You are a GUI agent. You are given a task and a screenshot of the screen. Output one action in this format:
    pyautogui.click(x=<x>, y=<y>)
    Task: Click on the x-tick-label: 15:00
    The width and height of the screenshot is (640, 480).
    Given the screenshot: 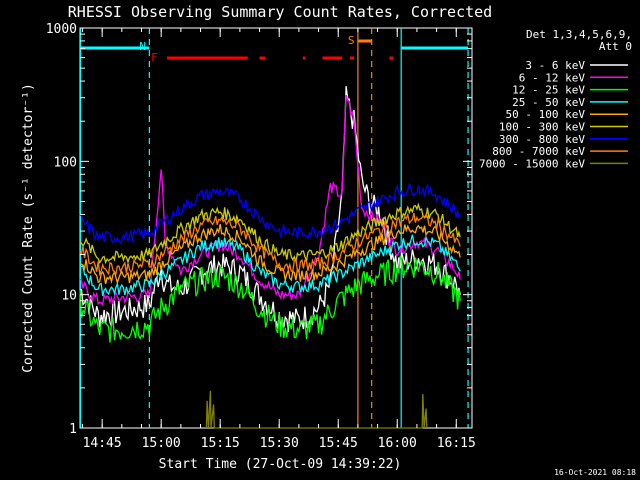 What is the action you would take?
    pyautogui.click(x=161, y=443)
    